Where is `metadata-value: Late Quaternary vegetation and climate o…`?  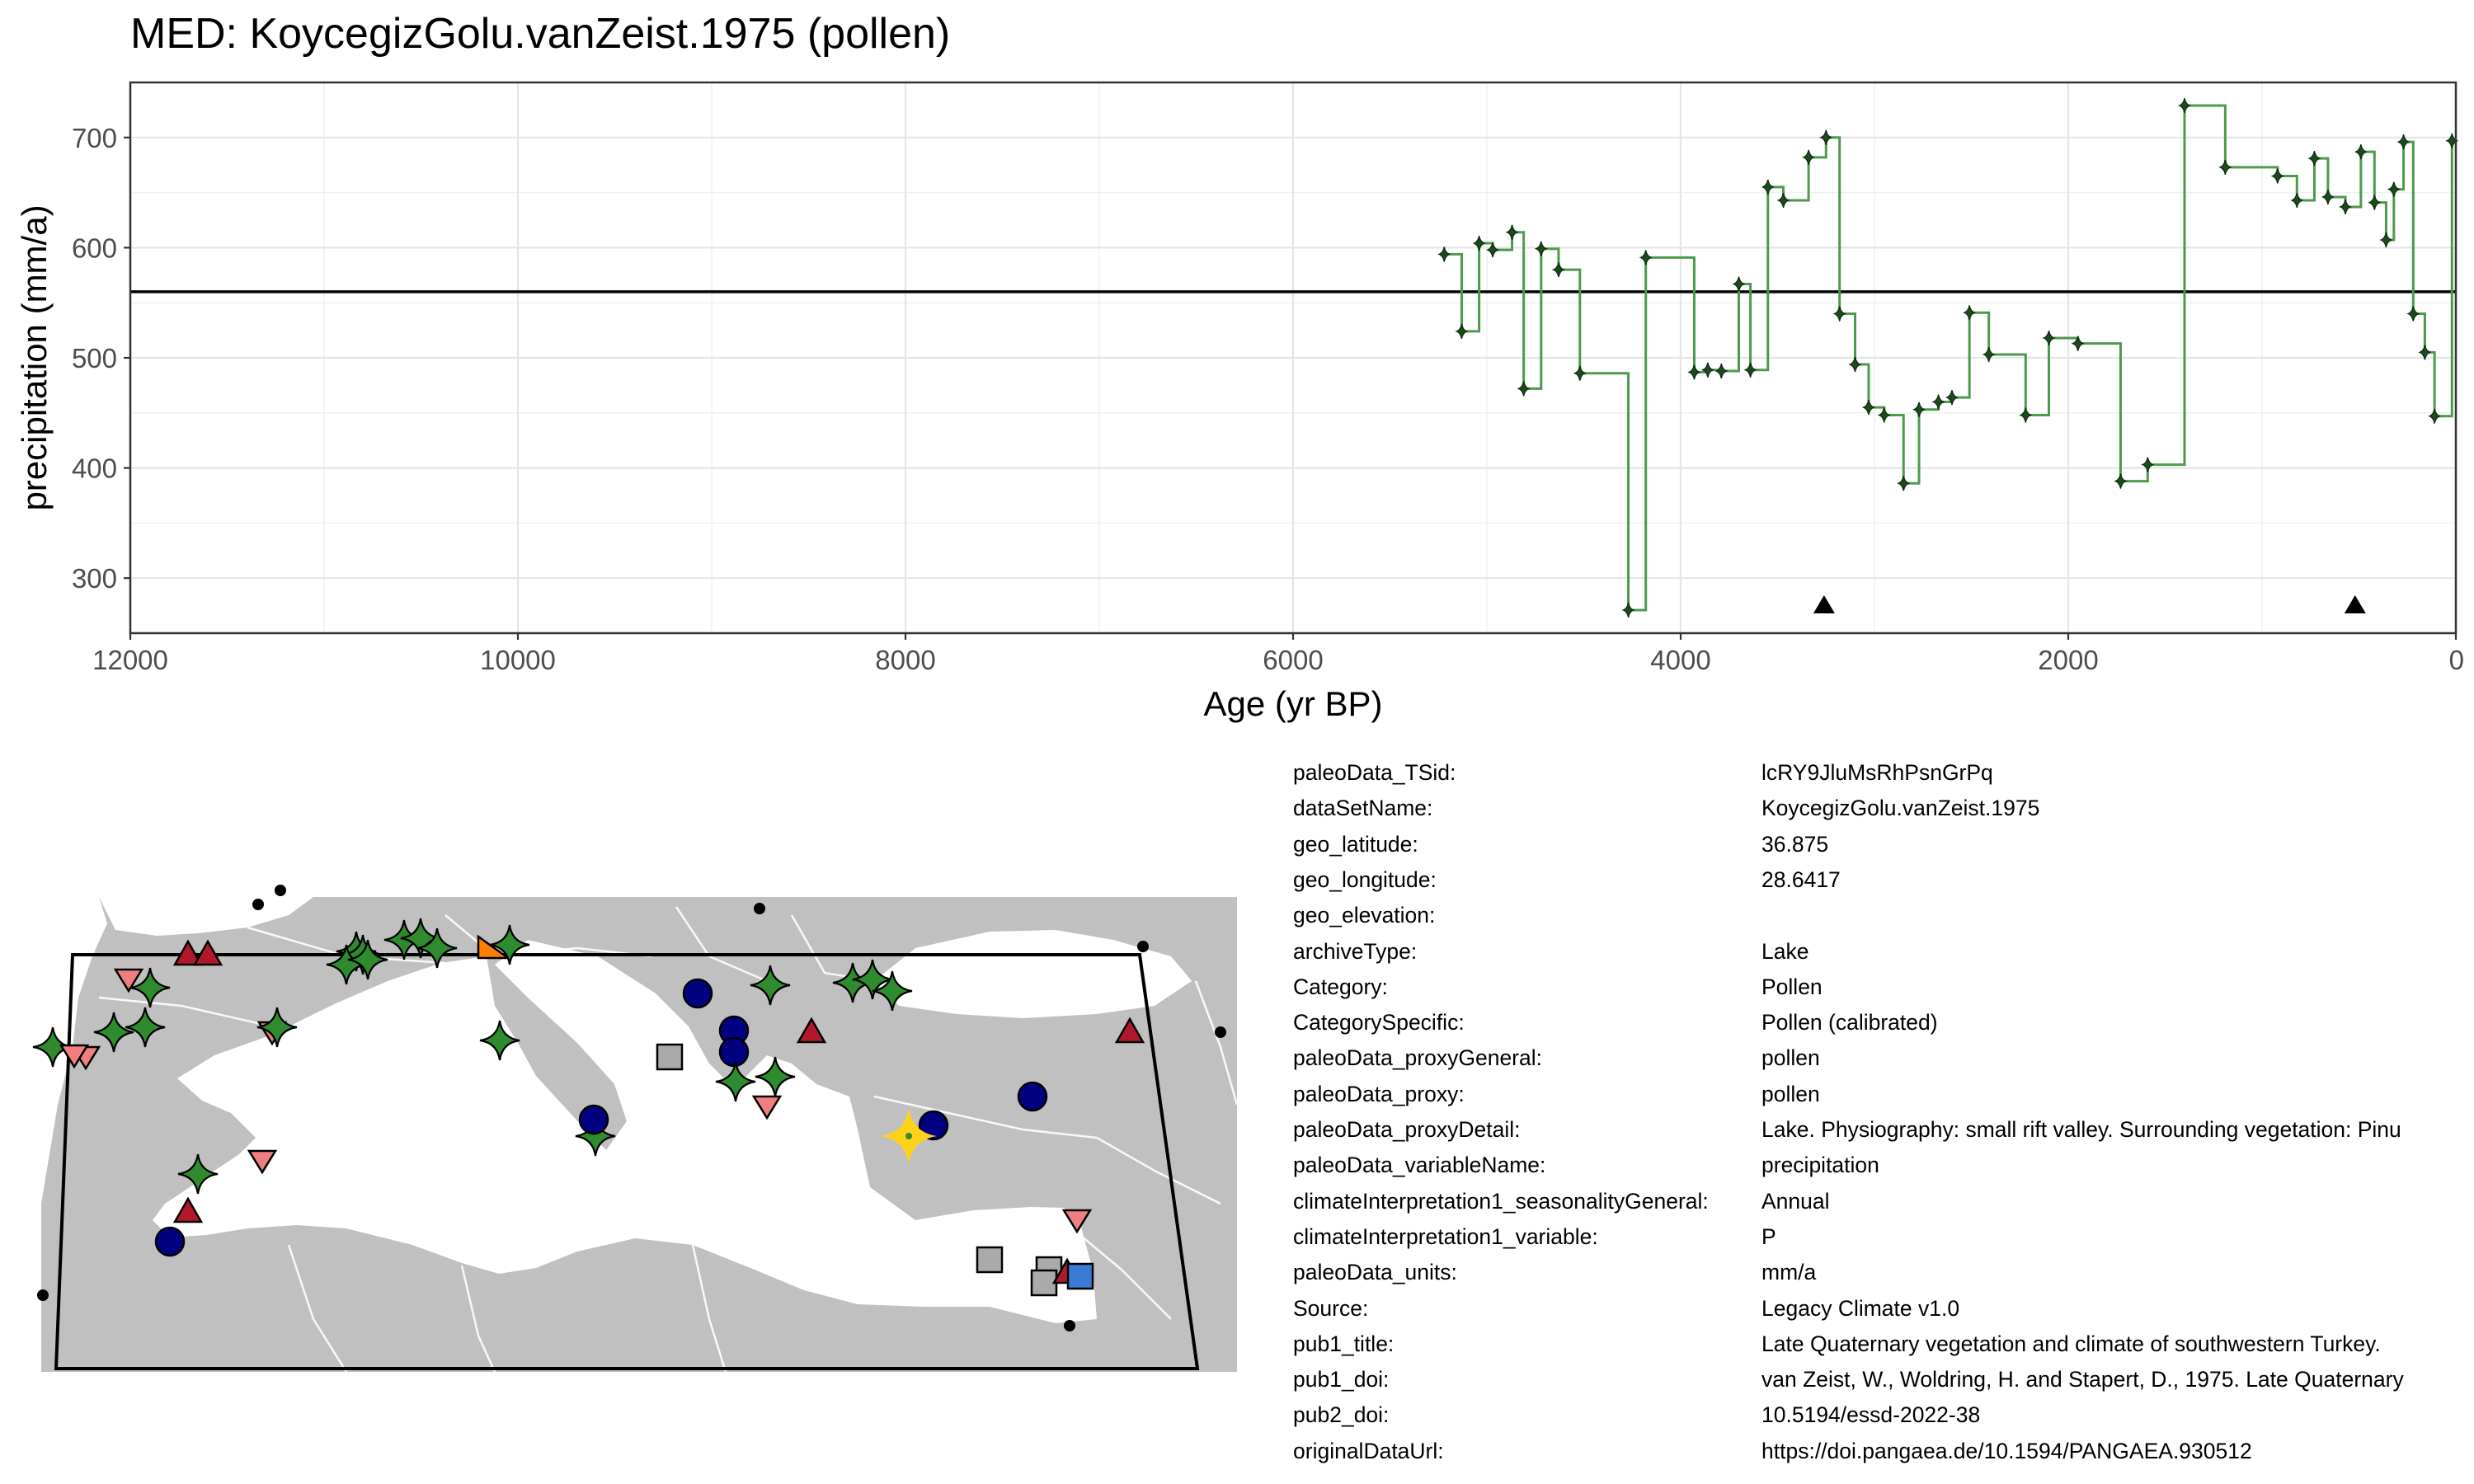
metadata-value: Late Quaternary vegetation and climate o… is located at coordinates (2071, 1343).